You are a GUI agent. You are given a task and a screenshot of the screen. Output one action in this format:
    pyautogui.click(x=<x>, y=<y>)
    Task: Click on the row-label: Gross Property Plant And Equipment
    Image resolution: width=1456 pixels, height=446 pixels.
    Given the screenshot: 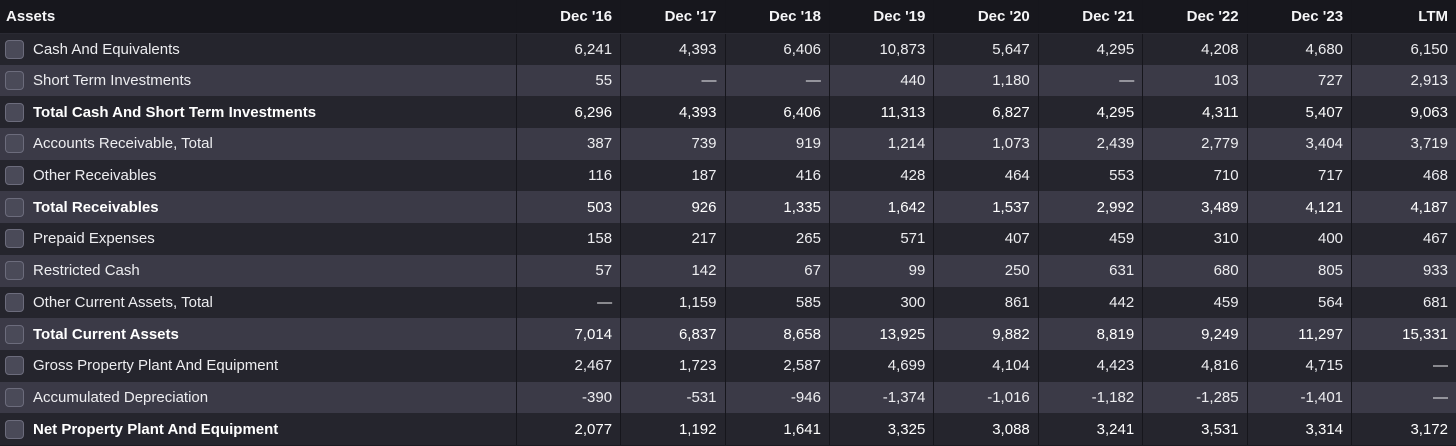 What is the action you would take?
    pyautogui.click(x=156, y=366)
    